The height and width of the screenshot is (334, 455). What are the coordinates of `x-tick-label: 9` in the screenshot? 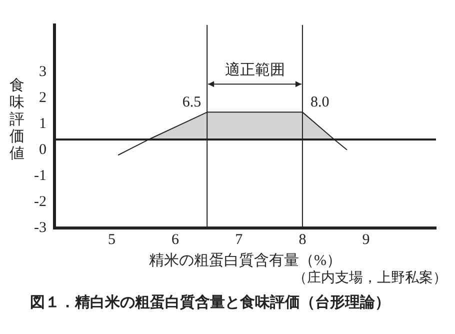 It's located at (366, 240).